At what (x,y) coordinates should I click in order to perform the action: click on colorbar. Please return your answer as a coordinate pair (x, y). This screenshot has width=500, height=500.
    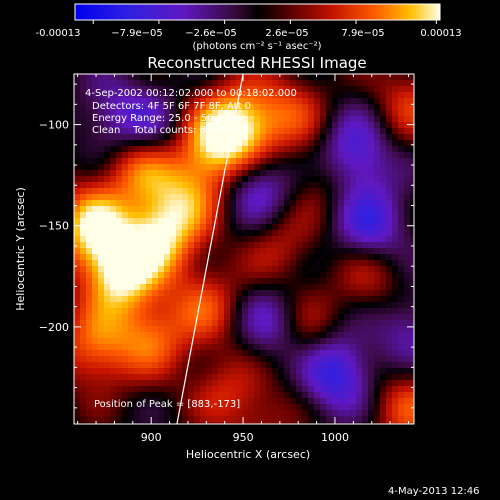
    Looking at the image, I should click on (257, 12).